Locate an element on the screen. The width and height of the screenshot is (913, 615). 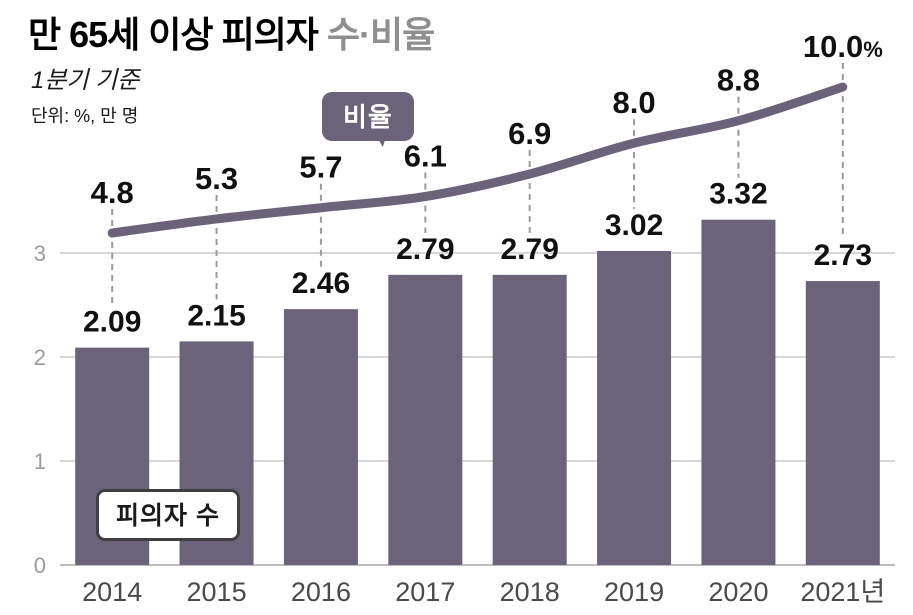
ratio-value-label: 5.7 is located at coordinates (320, 167).